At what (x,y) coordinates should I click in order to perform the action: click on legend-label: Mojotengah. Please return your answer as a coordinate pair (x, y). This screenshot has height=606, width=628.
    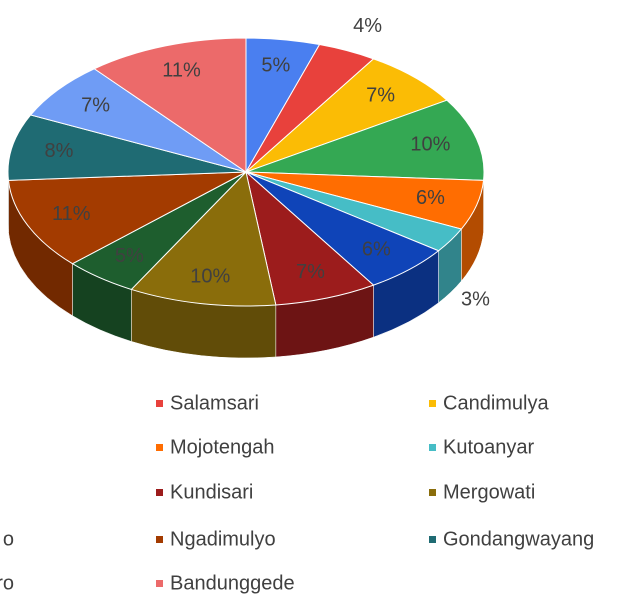
    Looking at the image, I should click on (222, 447).